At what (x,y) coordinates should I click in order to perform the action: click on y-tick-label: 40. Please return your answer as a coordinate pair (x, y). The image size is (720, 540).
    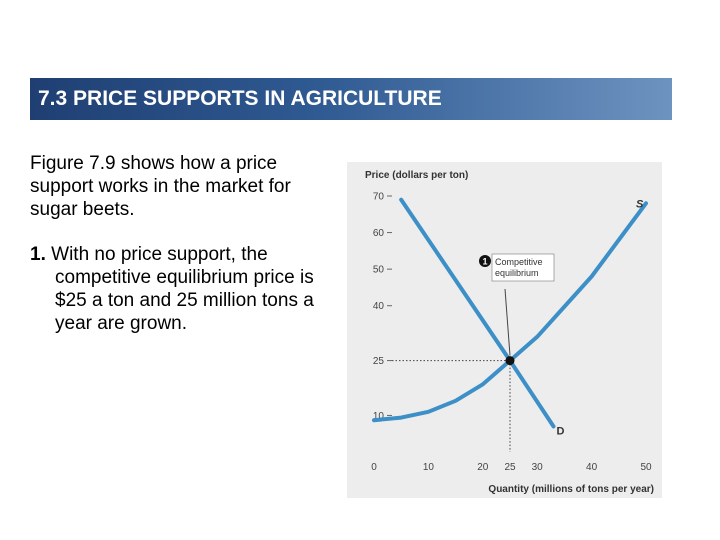
    Looking at the image, I should click on (379, 306).